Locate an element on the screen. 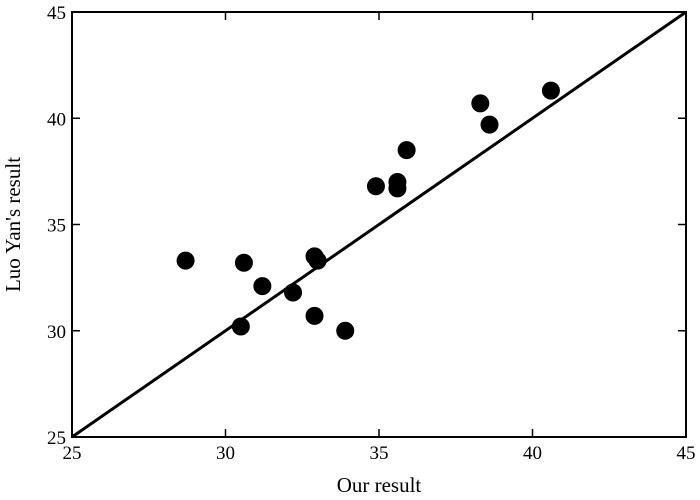 The width and height of the screenshot is (700, 500). y-tick-label: 30 is located at coordinates (56, 332).